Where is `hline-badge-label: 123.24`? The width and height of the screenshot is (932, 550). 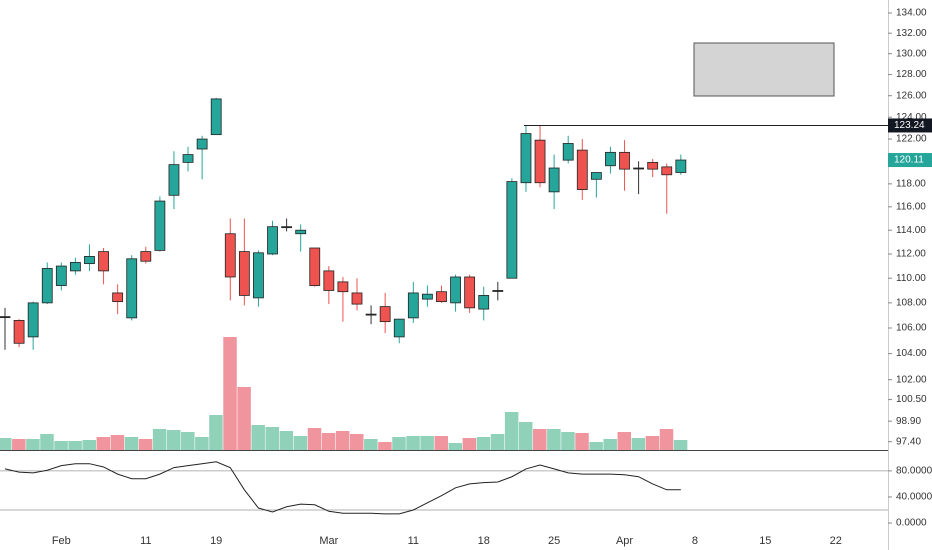
hline-badge-label: 123.24 is located at coordinates (909, 125).